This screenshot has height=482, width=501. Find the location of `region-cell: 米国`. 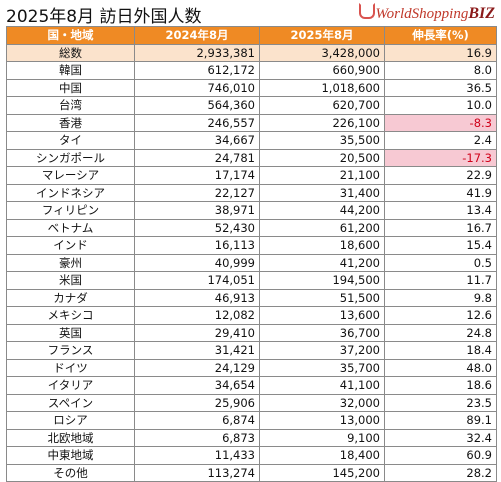

region-cell: 米国 is located at coordinates (70, 280).